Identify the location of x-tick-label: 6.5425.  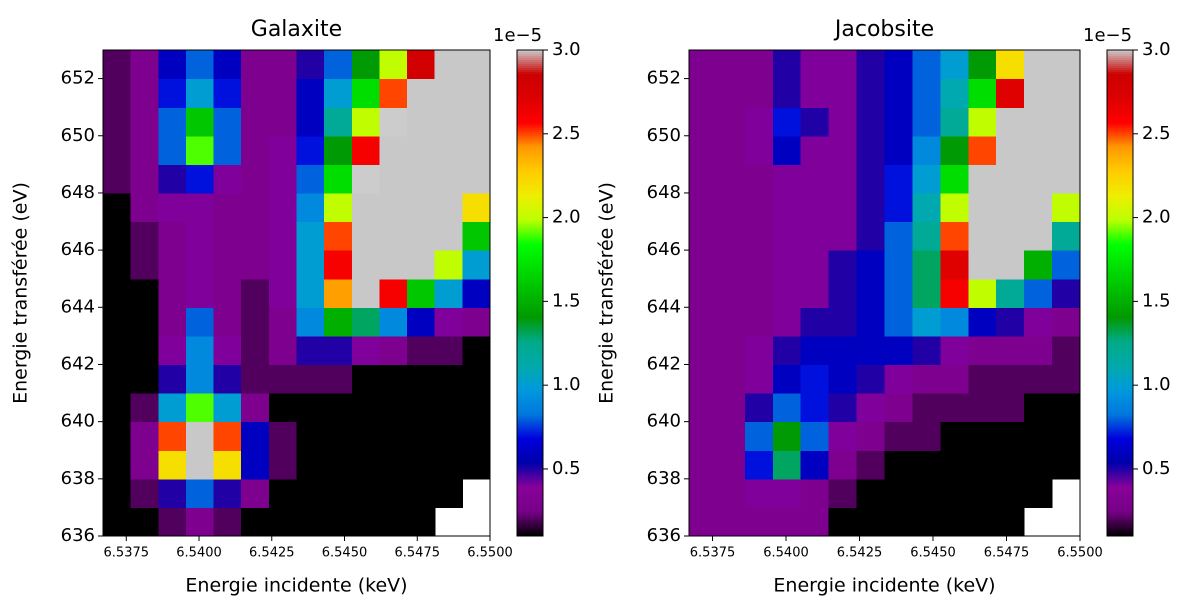
(272, 553).